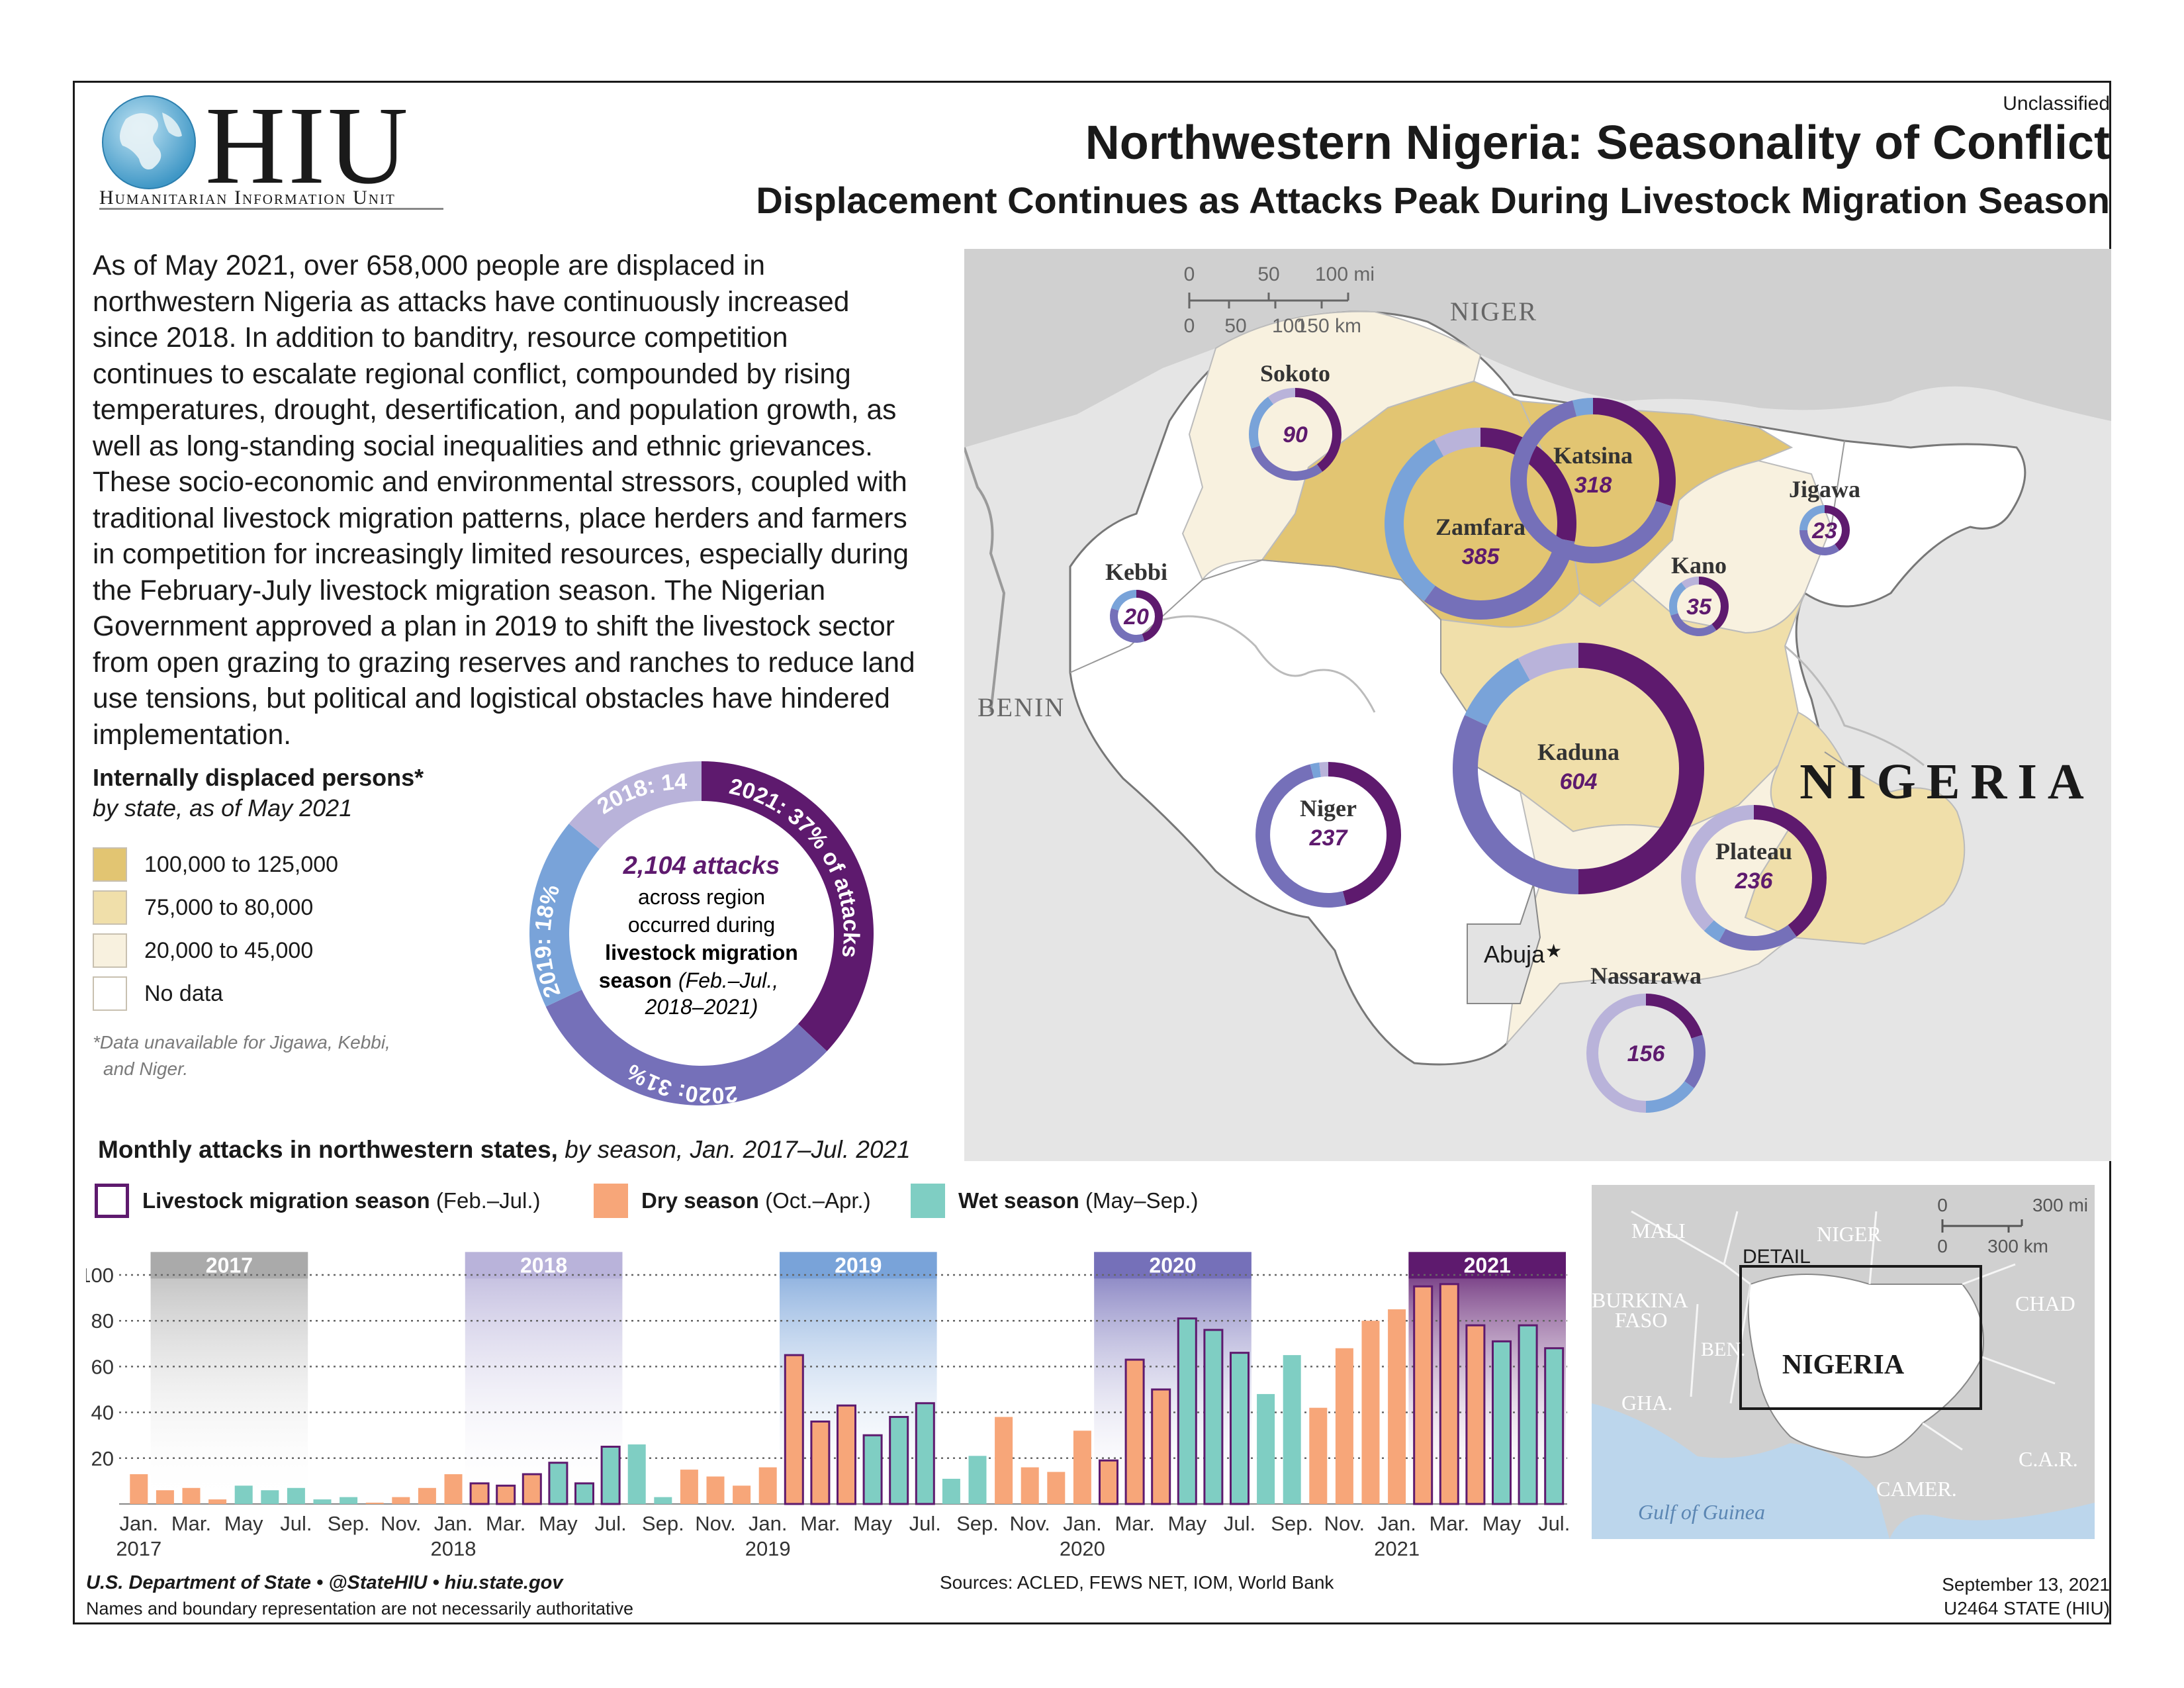 Image resolution: width=2184 pixels, height=1688 pixels. I want to click on legend-label: Dry season, so click(700, 1200).